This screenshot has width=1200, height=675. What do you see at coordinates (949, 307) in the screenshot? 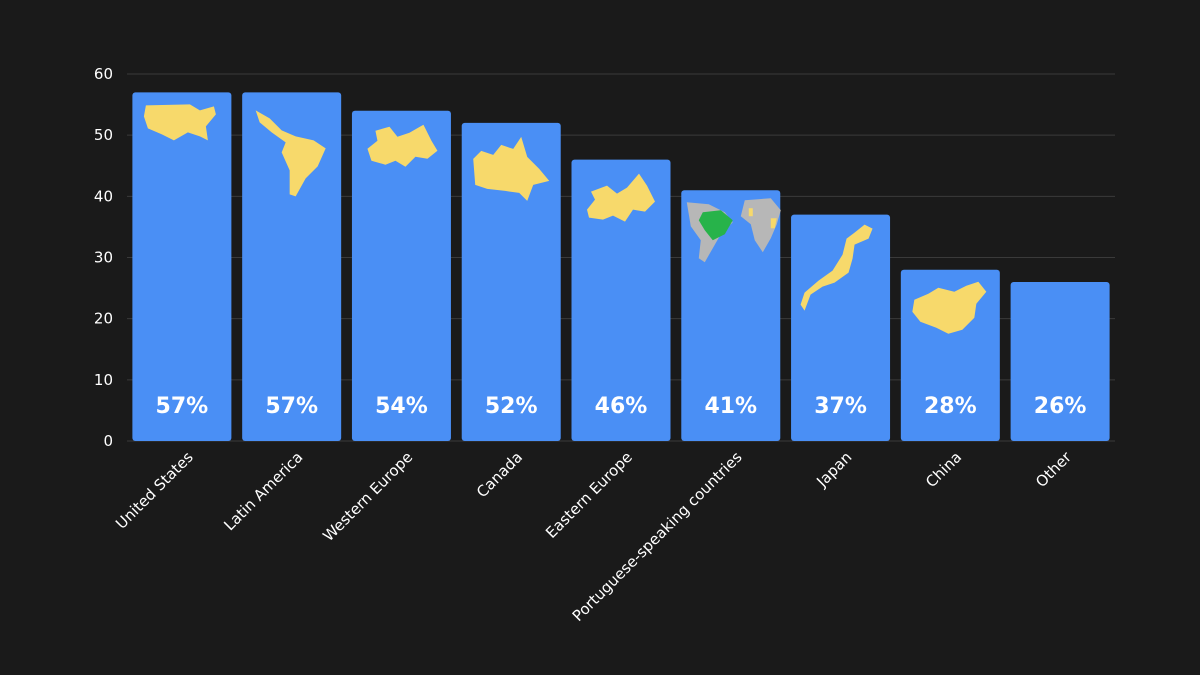
I see `china-map-icon` at bounding box center [949, 307].